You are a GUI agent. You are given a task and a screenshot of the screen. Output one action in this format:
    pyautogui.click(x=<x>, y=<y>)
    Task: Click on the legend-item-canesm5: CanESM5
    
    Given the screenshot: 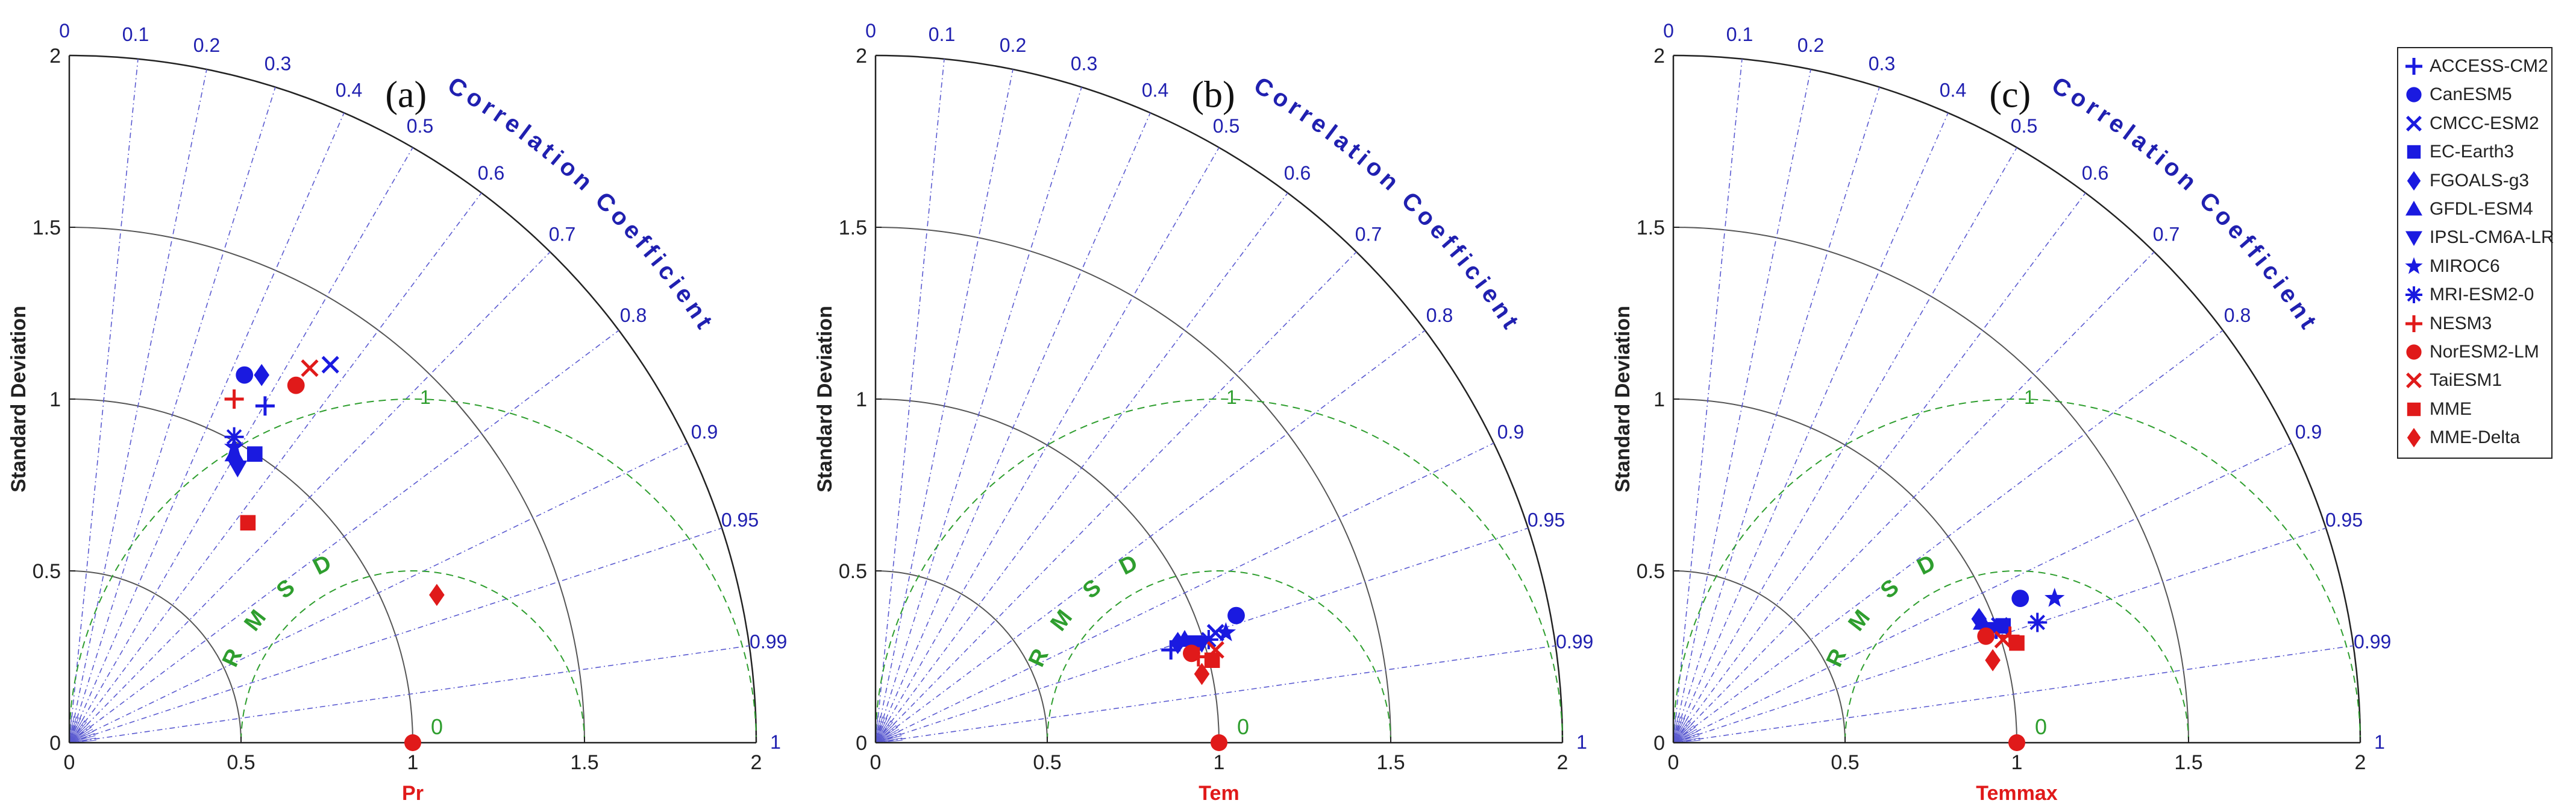 What is the action you would take?
    pyautogui.click(x=2474, y=95)
    